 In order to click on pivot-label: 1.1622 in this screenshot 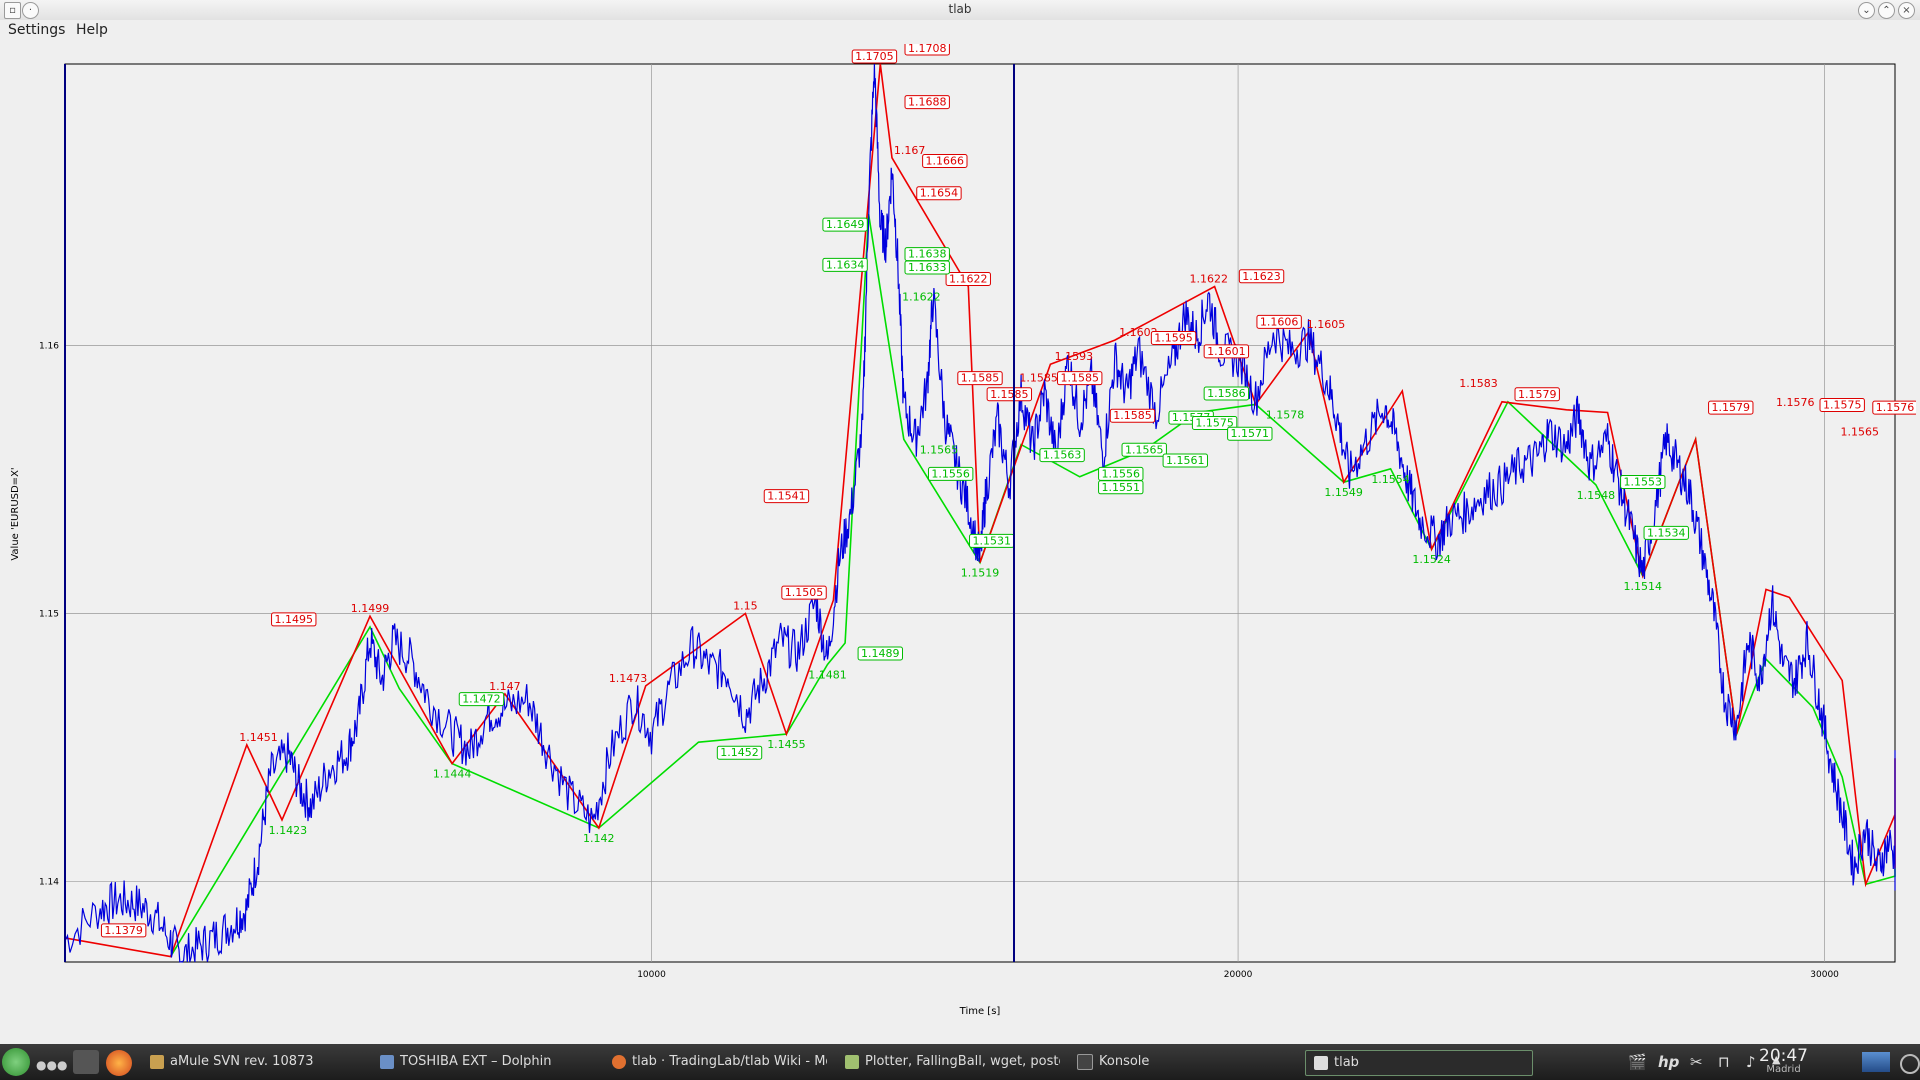, I will do `click(1209, 278)`.